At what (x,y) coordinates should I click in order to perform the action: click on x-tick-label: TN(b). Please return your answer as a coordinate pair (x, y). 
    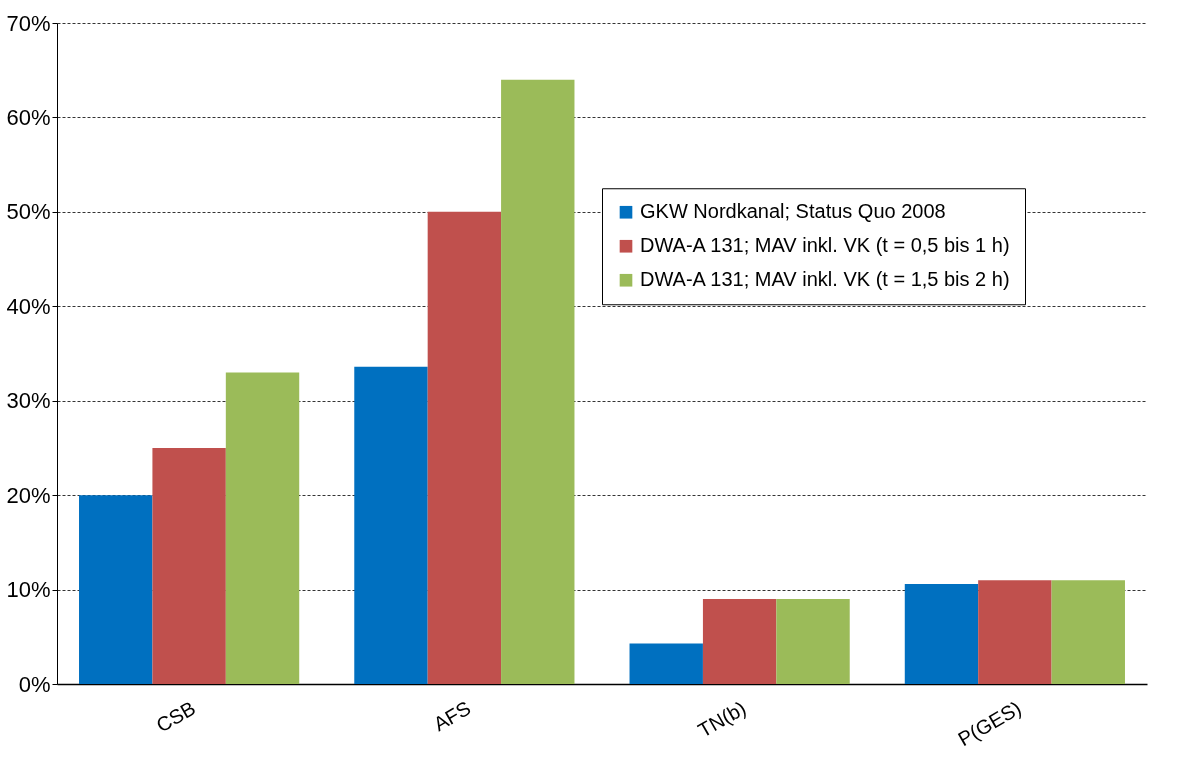
    Looking at the image, I should click on (722, 719).